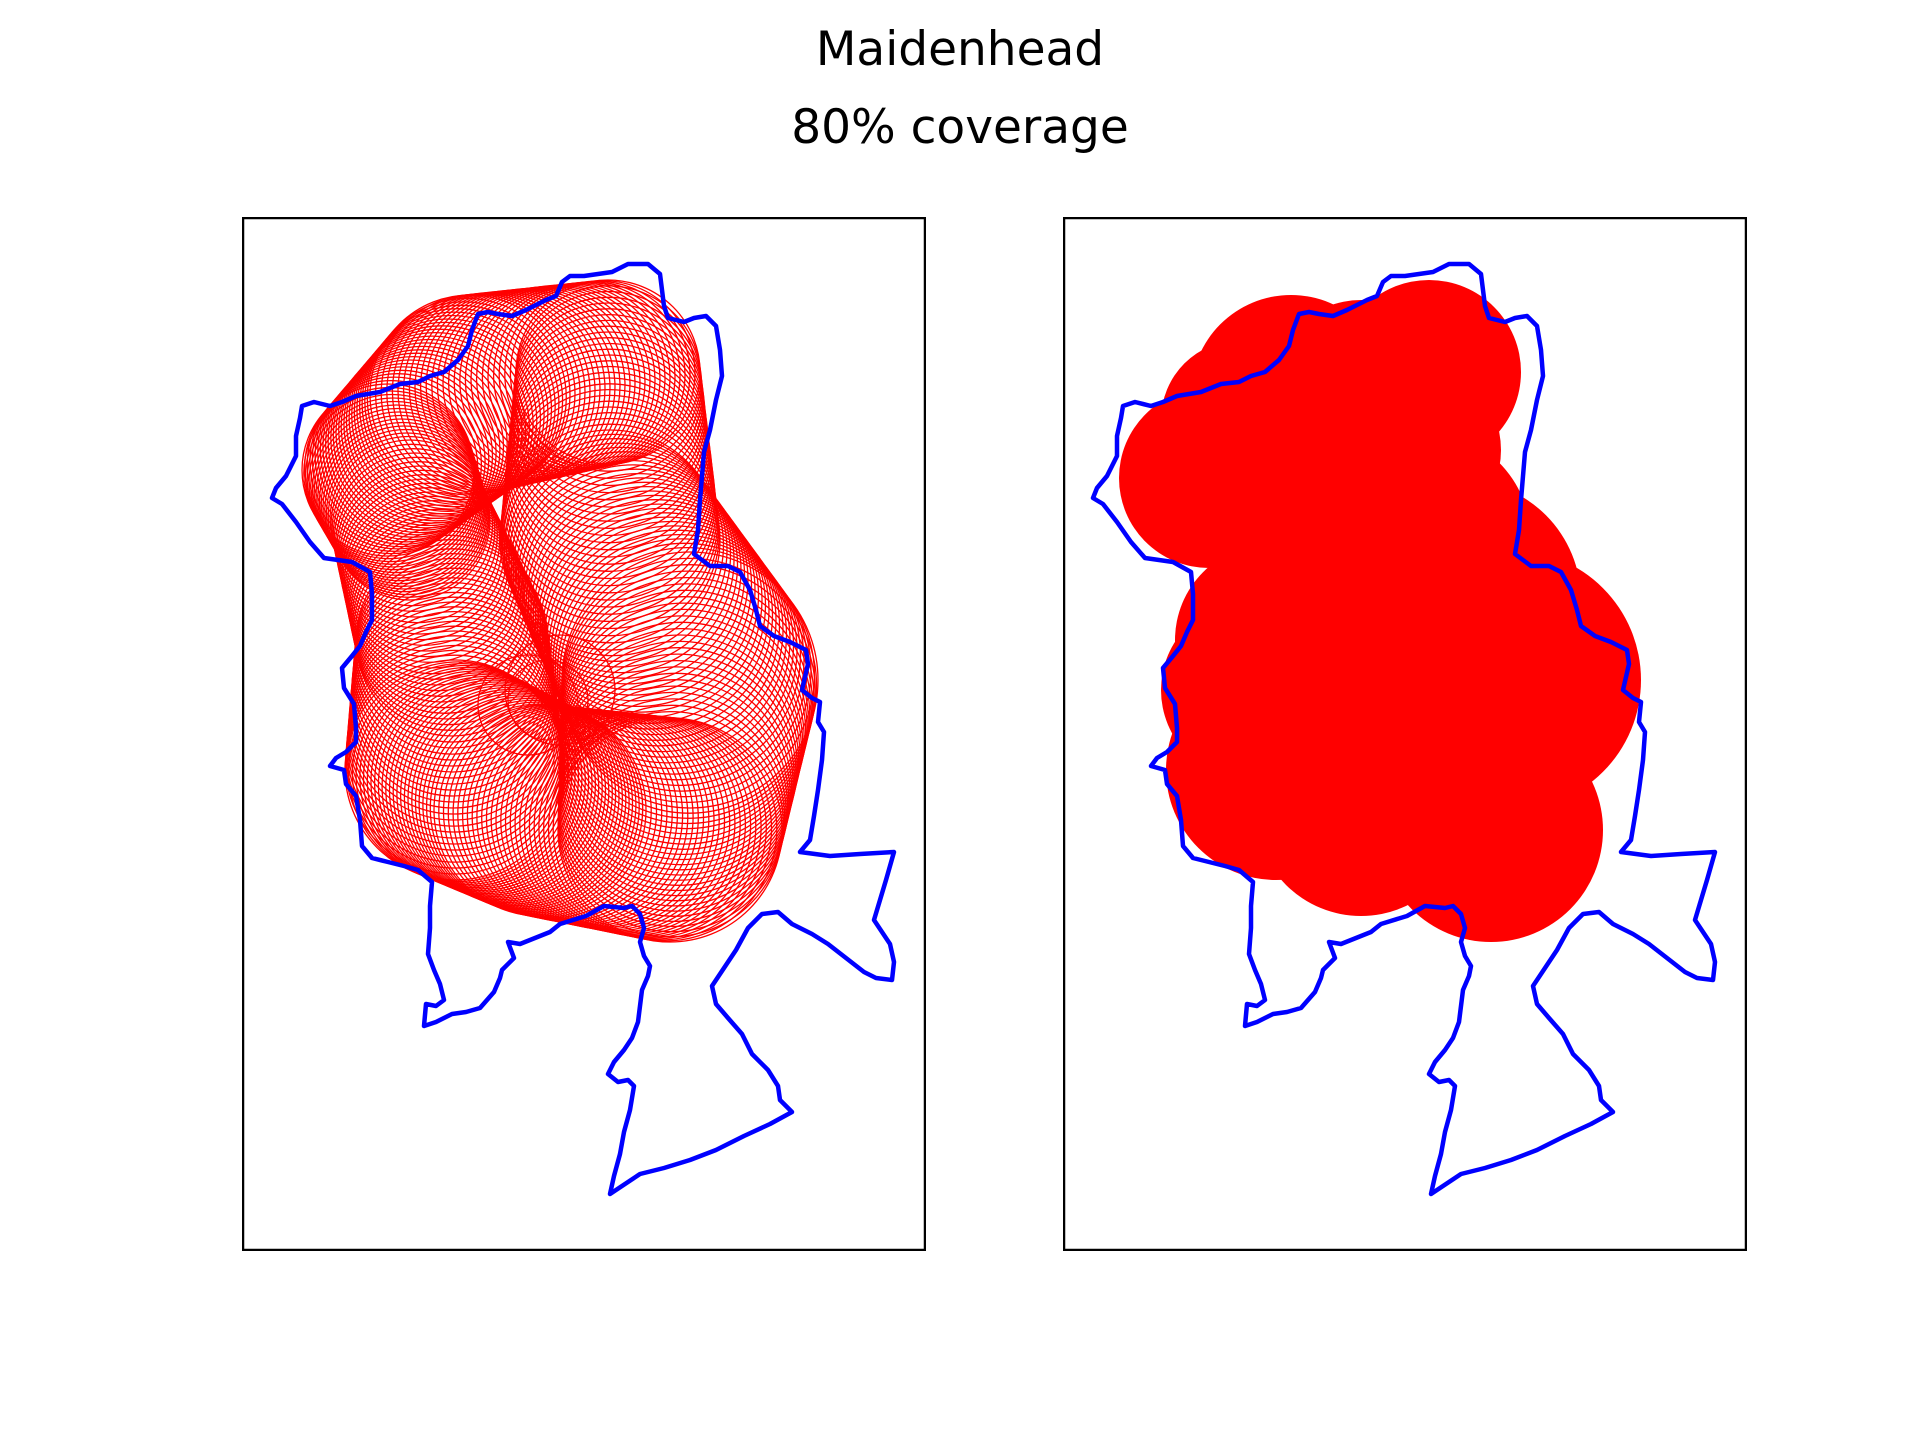 This screenshot has height=1440, width=1920. What do you see at coordinates (960, 49) in the screenshot?
I see `figure-title: Maidenhead` at bounding box center [960, 49].